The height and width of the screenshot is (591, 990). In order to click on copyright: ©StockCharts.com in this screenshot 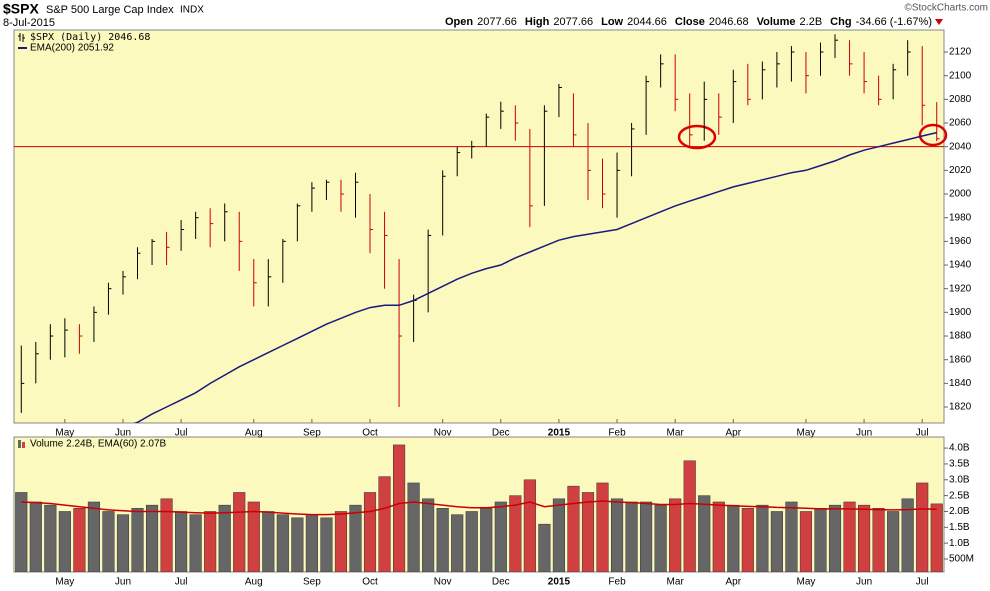, I will do `click(946, 8)`.